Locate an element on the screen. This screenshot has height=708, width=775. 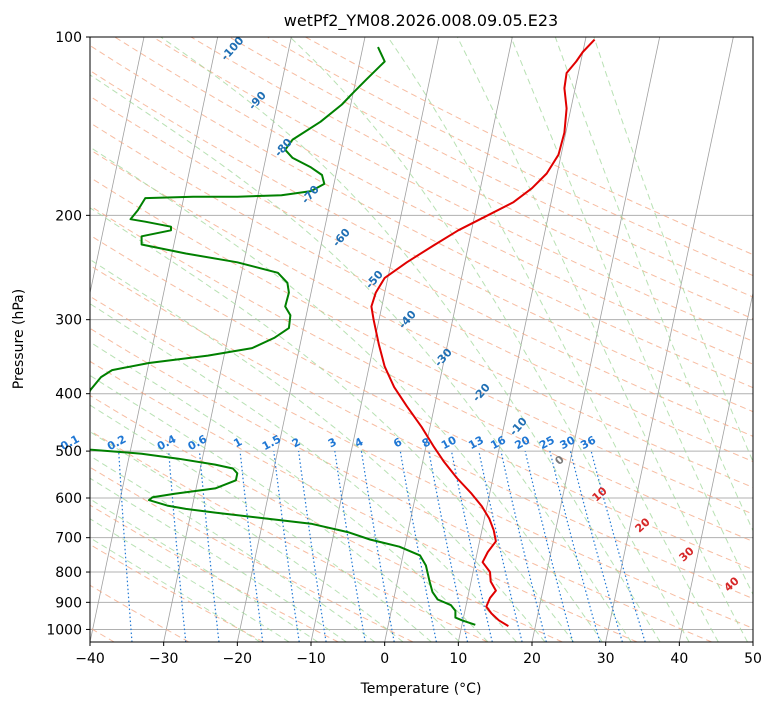
x-tick-label: 0 is located at coordinates (384, 659).